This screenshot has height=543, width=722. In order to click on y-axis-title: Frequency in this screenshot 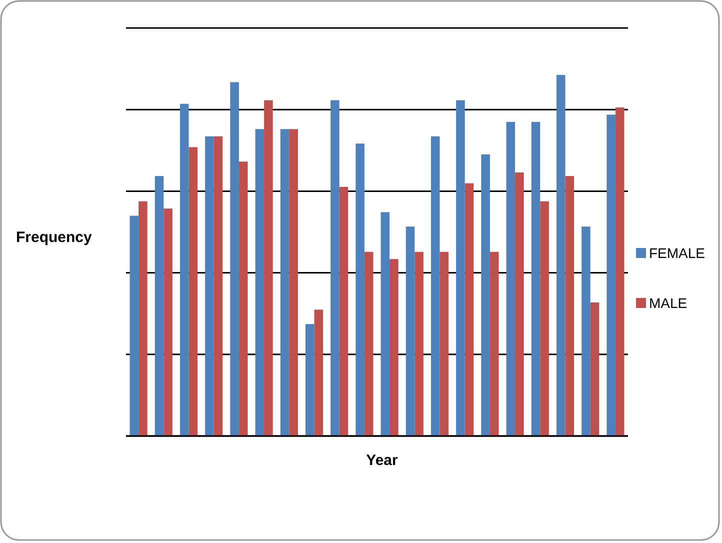, I will do `click(54, 237)`.